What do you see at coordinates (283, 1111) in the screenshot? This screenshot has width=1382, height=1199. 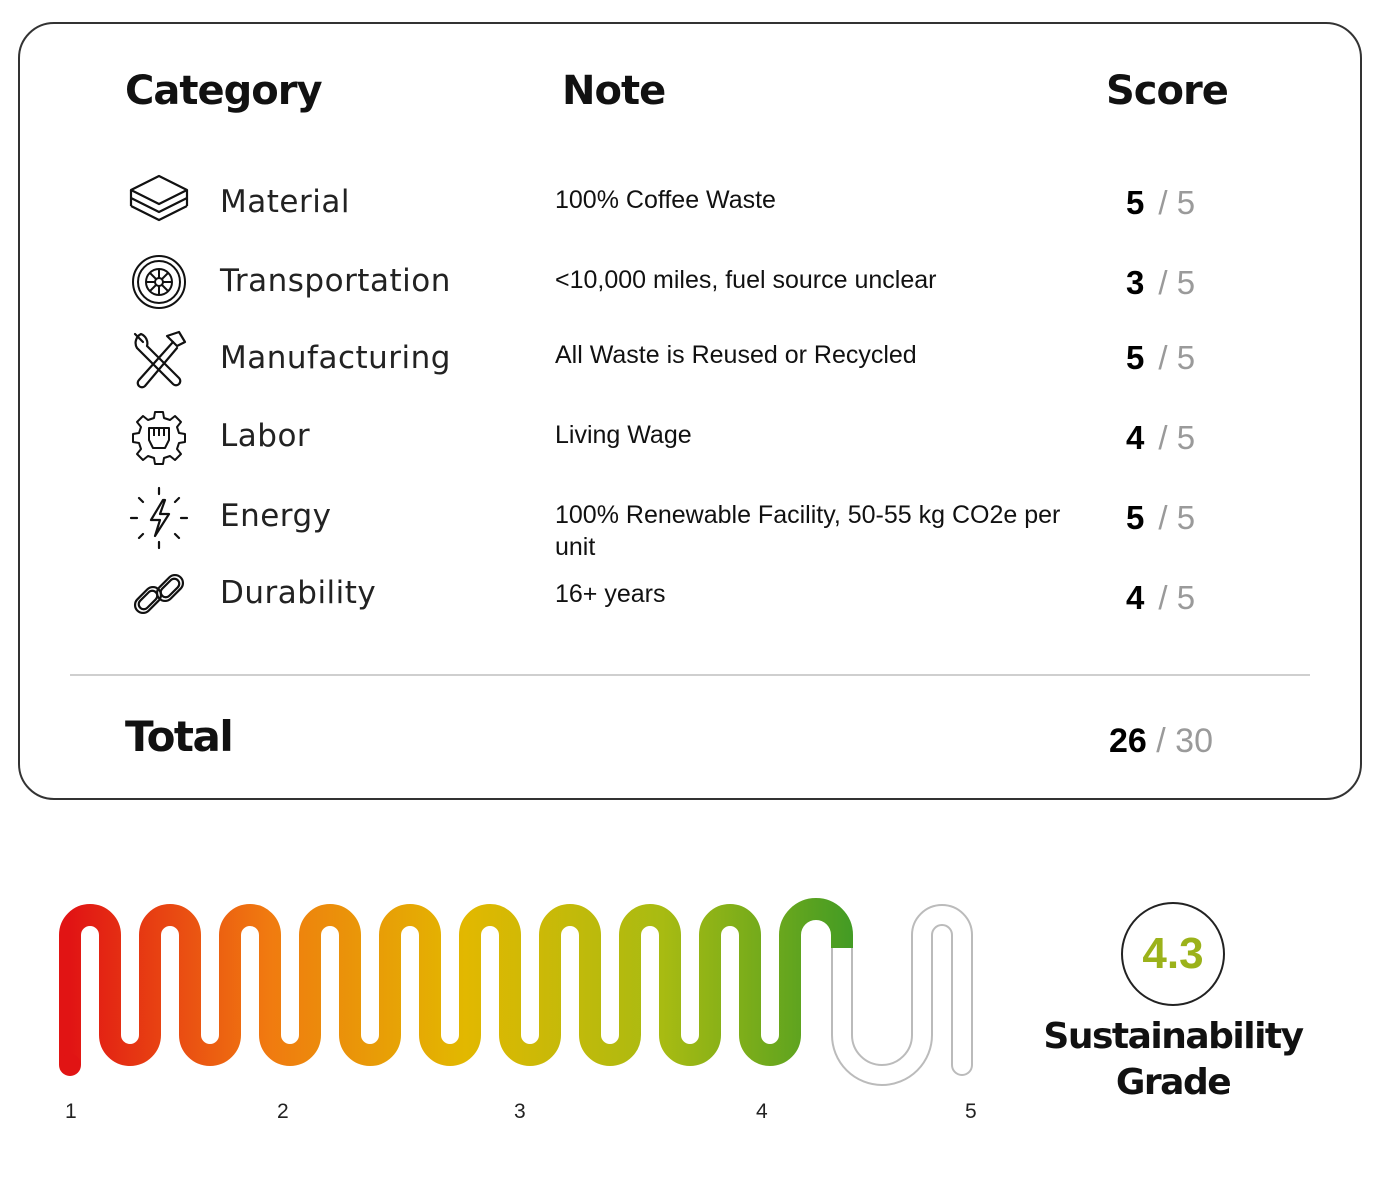 I see `gauge-tick-label: 2` at bounding box center [283, 1111].